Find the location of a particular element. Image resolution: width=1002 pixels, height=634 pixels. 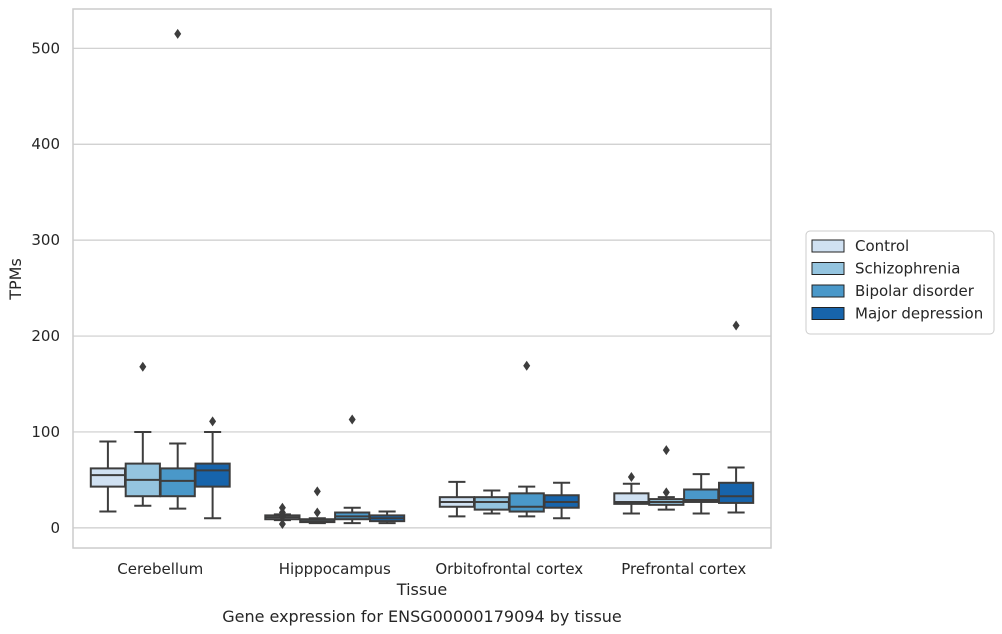

legend-frame is located at coordinates (900, 282).